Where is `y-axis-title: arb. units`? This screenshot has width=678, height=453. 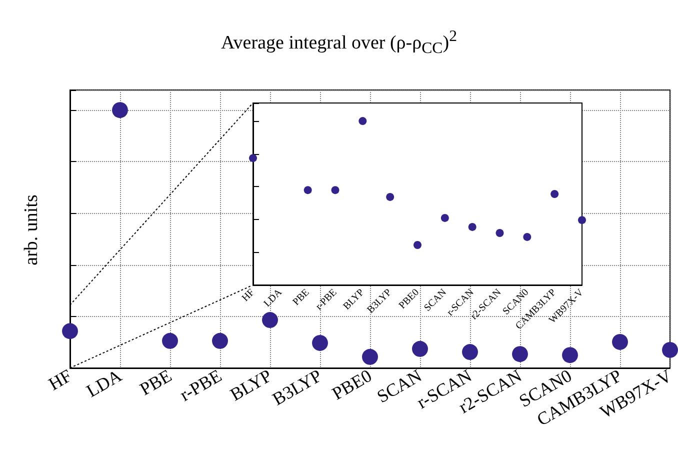 y-axis-title: arb. units is located at coordinates (32, 230).